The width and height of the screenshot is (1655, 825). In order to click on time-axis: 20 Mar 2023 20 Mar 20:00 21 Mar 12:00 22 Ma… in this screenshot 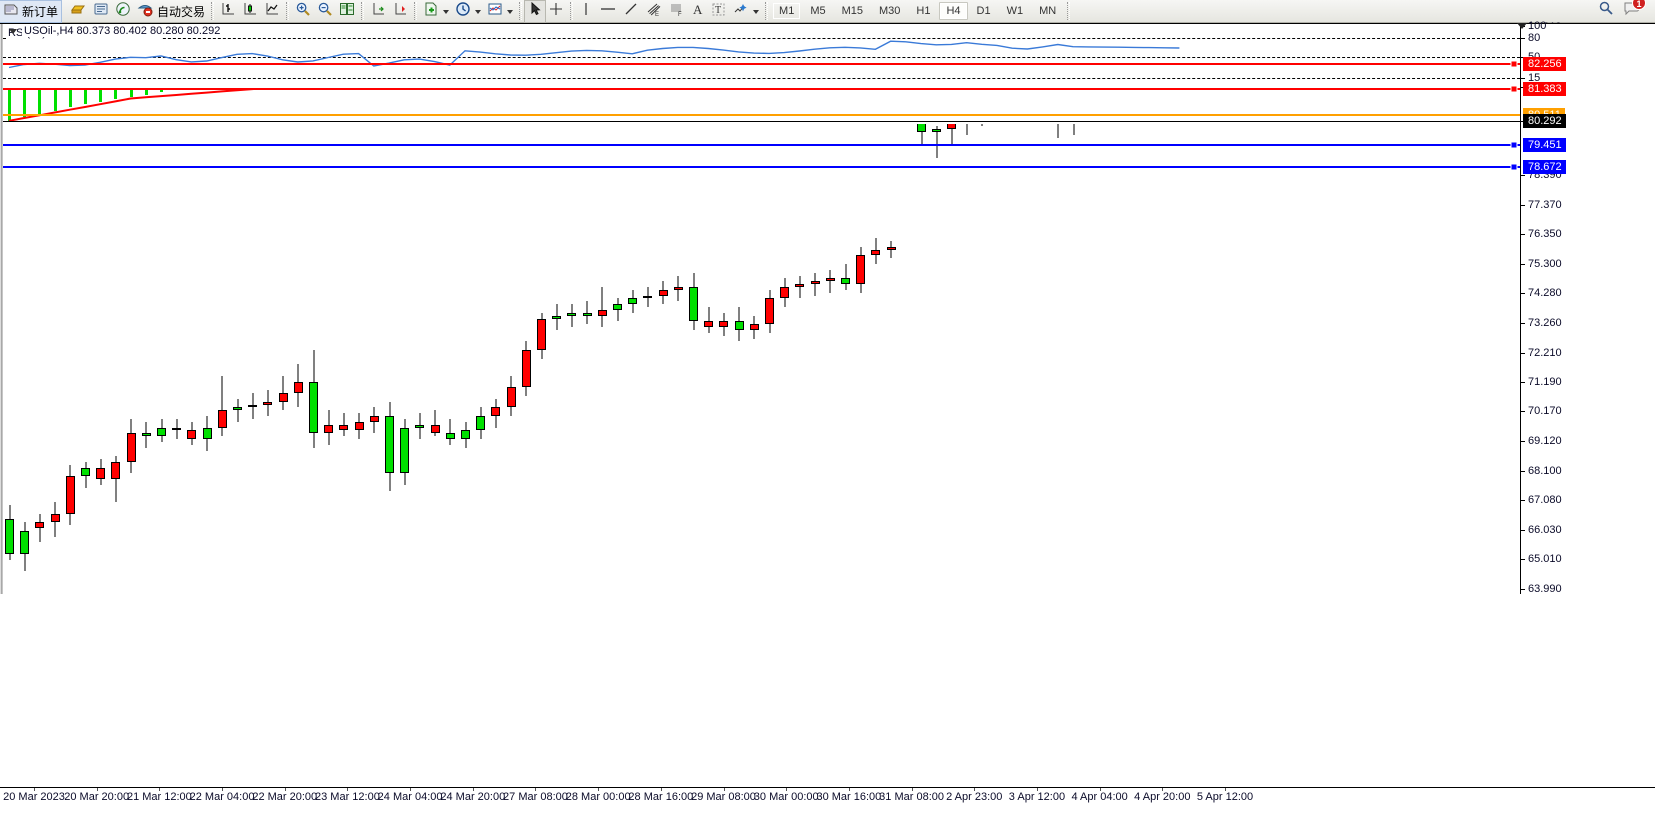, I will do `click(827, 806)`.